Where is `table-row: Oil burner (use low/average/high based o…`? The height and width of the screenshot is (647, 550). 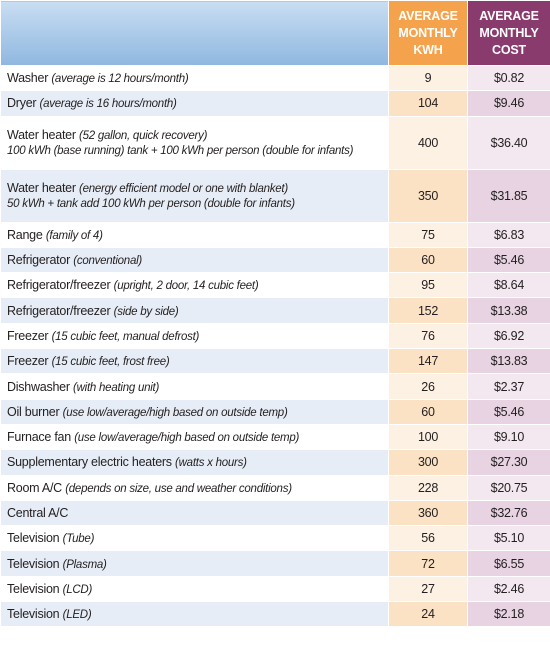
table-row: Oil burner (use low/average/high based o… is located at coordinates (275, 411).